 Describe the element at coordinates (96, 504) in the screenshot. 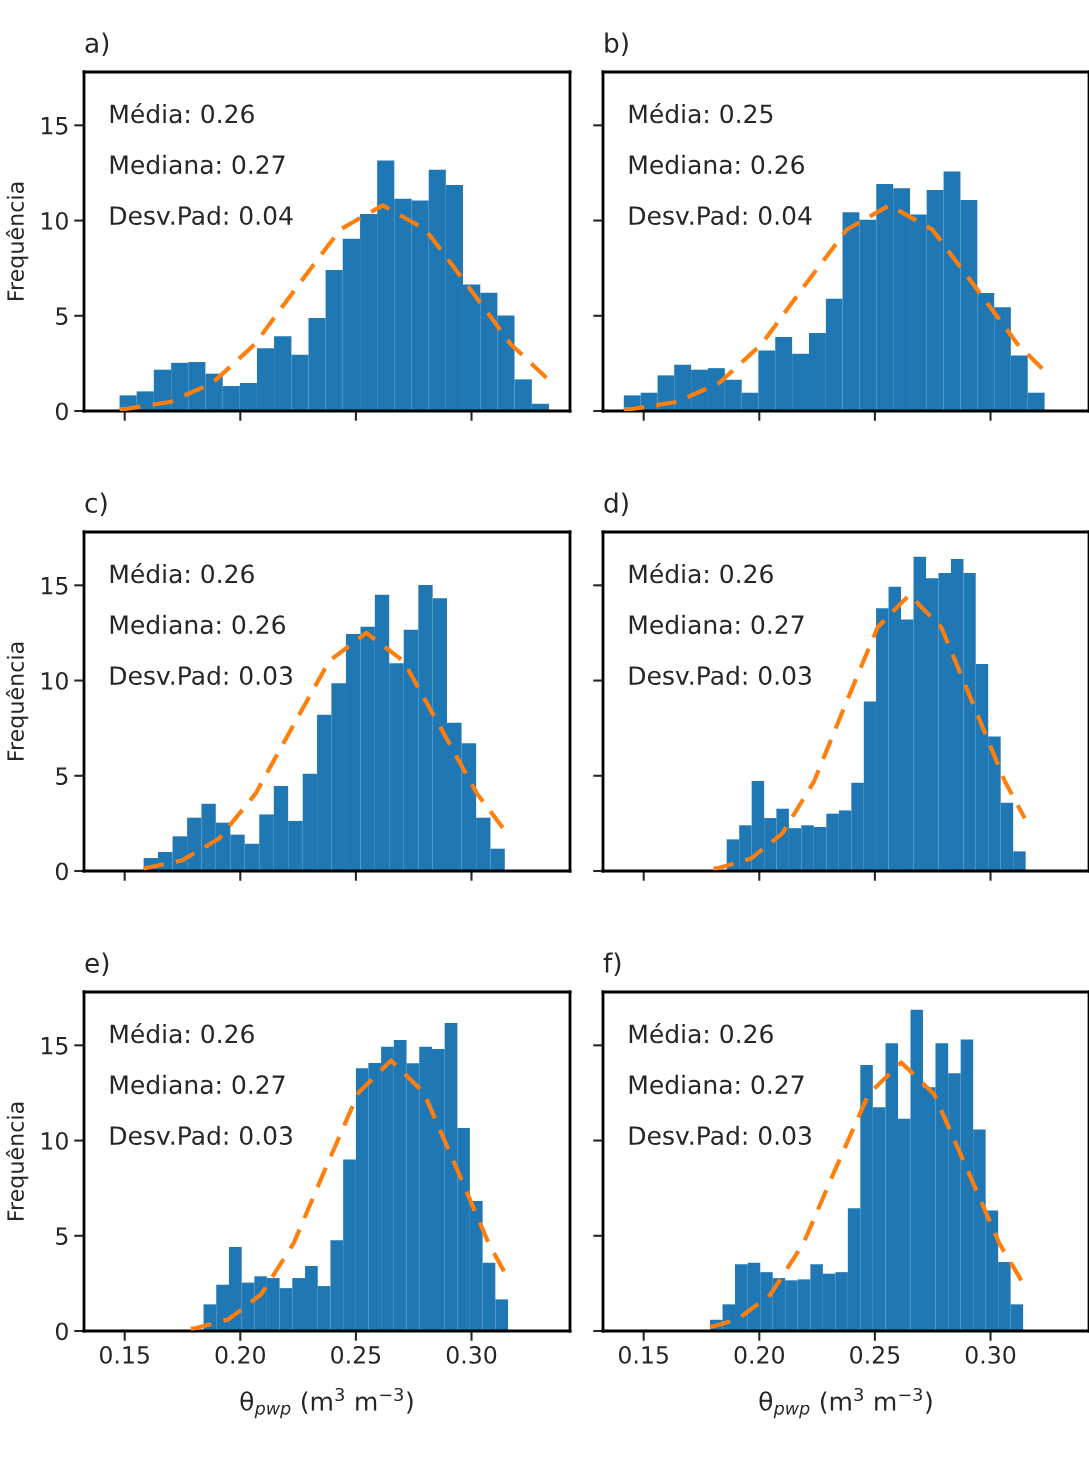

I see `chart-title: c)` at that location.